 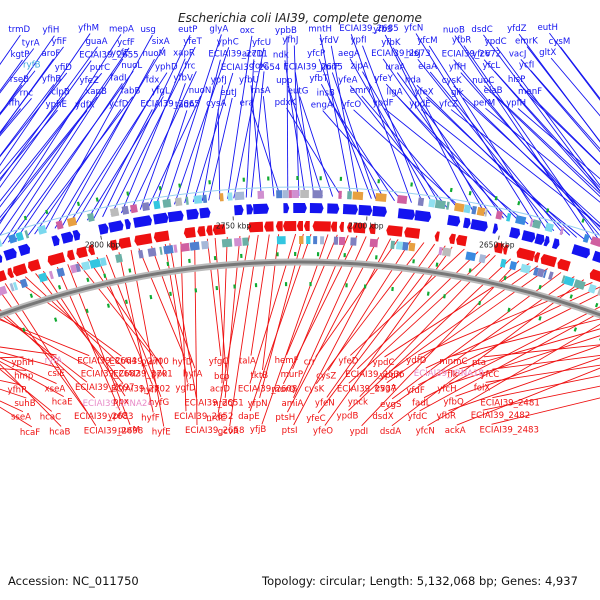 What do you see at coordinates (391, 376) in the screenshot?
I see `gene-label: ypdA` at bounding box center [391, 376].